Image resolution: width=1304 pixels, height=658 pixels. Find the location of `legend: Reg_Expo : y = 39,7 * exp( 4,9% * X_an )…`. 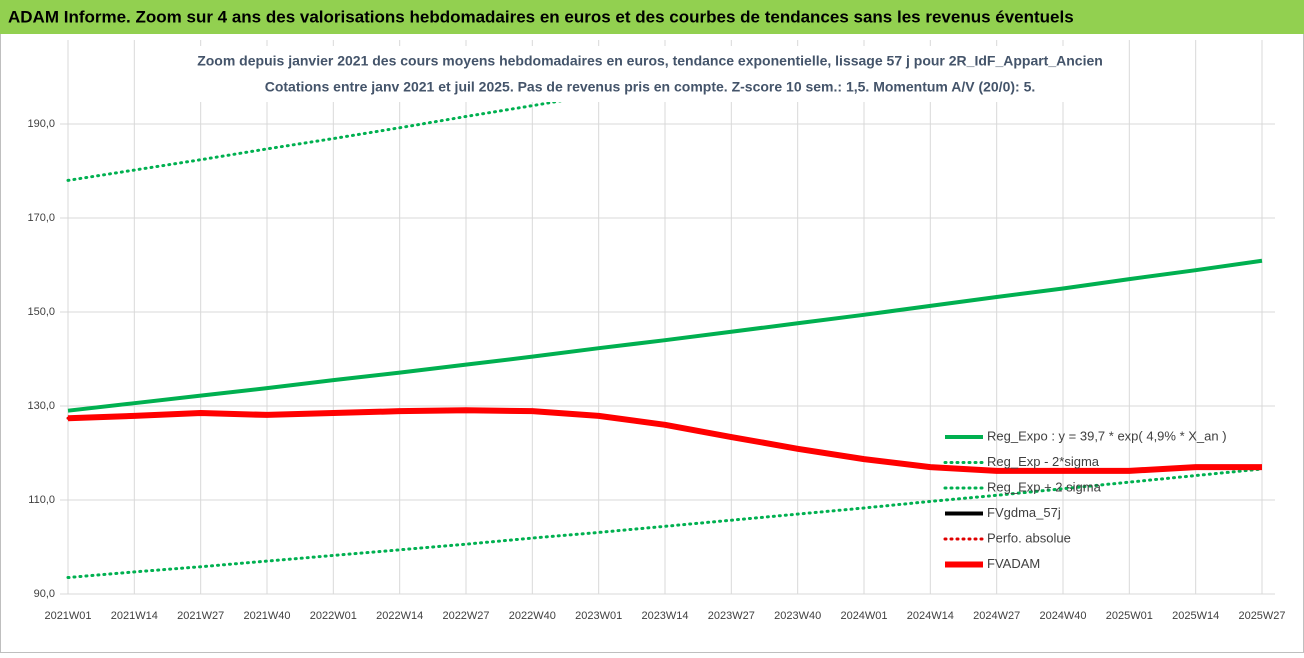

legend: Reg_Expo : y = 39,7 * exp( 4,9% * X_an )… is located at coordinates (1085, 499).